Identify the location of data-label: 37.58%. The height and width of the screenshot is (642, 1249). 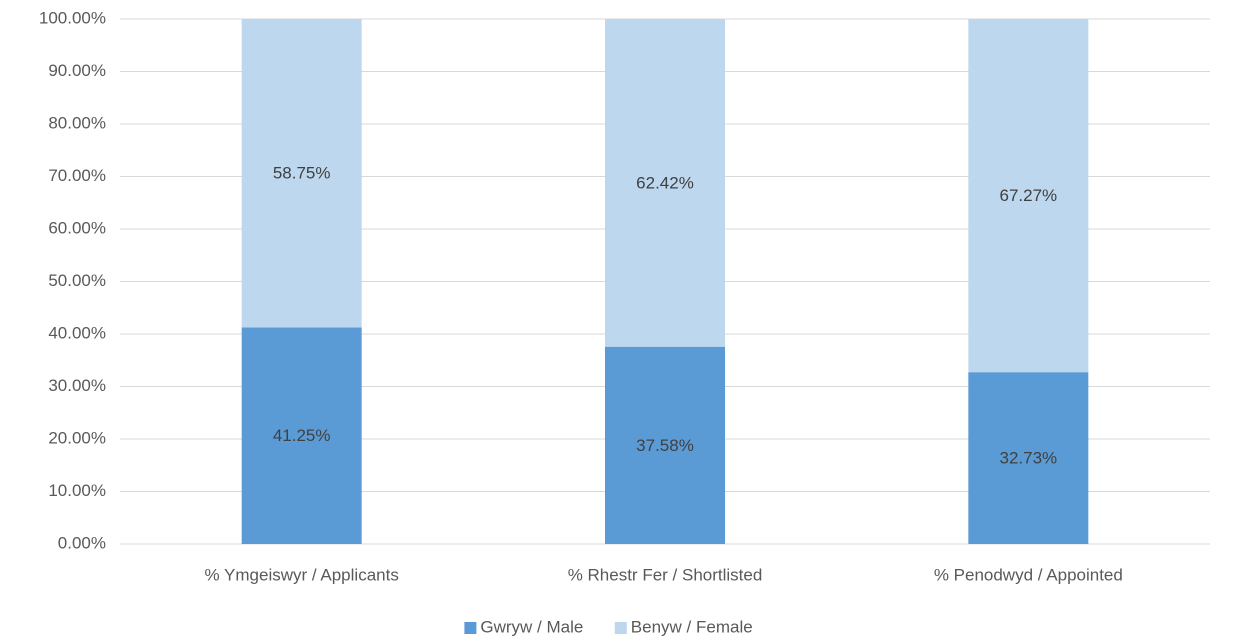
(665, 445).